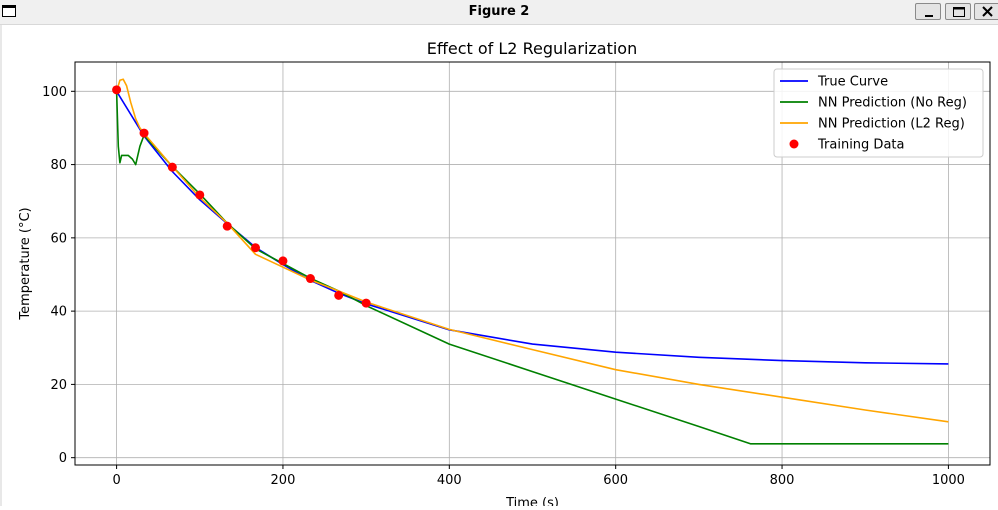  Describe the element at coordinates (283, 480) in the screenshot. I see `x-tick-label: 200` at that location.